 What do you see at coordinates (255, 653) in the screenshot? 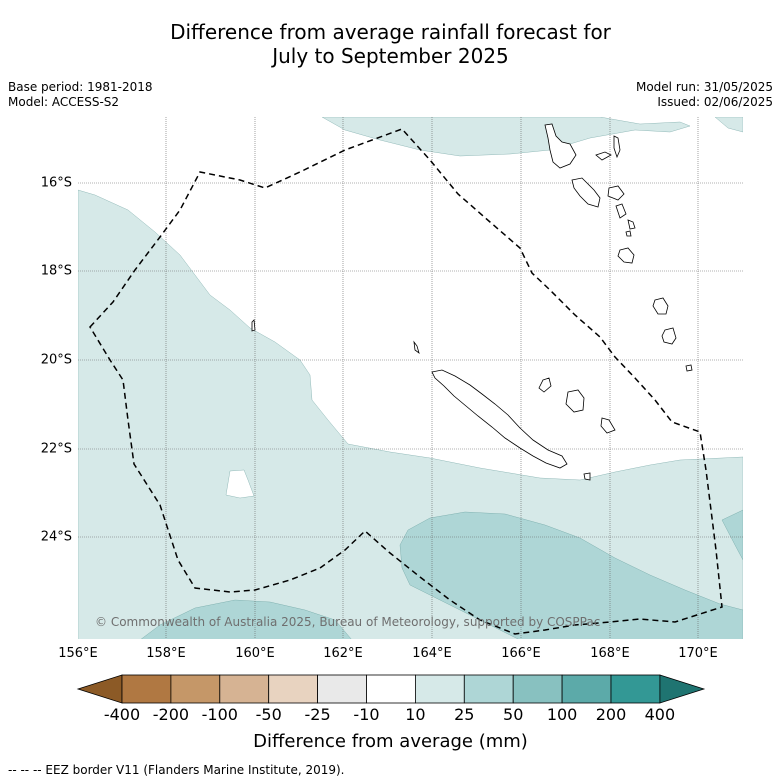
I see `lon-label-160e: 160°E` at bounding box center [255, 653].